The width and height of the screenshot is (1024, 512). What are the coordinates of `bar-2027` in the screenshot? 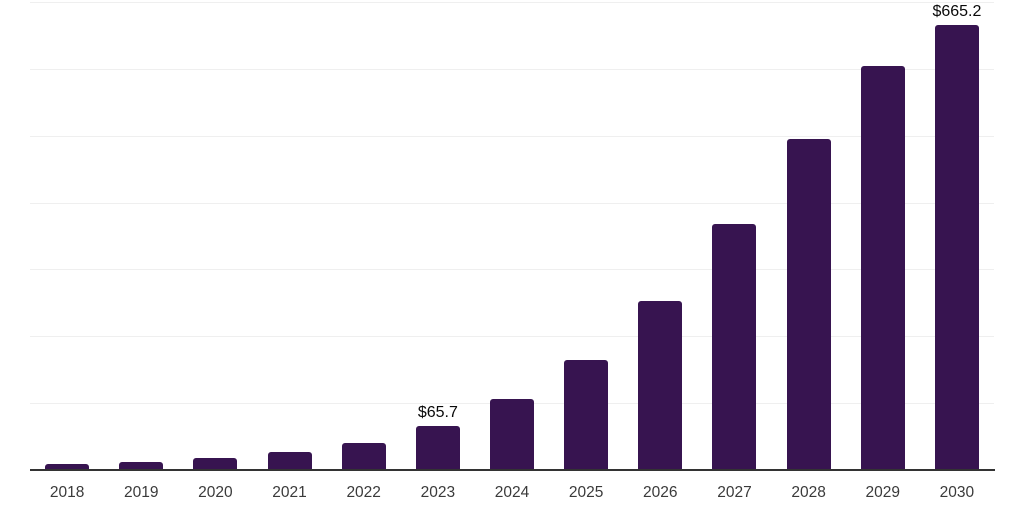 It's located at (734, 346).